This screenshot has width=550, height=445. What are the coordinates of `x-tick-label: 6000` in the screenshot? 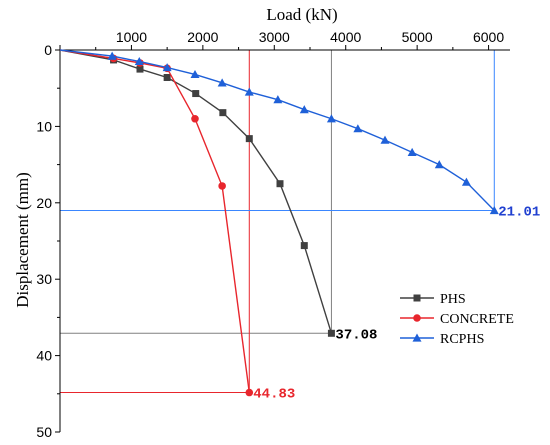 It's located at (488, 37).